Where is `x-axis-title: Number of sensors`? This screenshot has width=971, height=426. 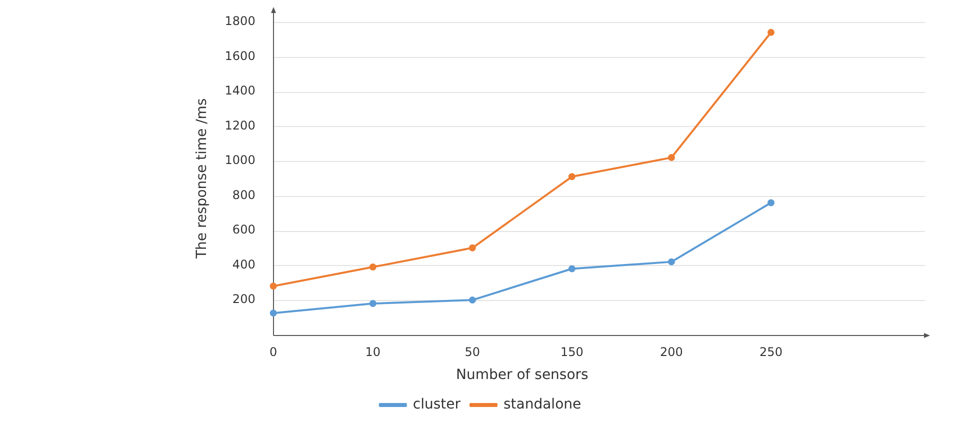
x-axis-title: Number of sensors is located at coordinates (522, 375).